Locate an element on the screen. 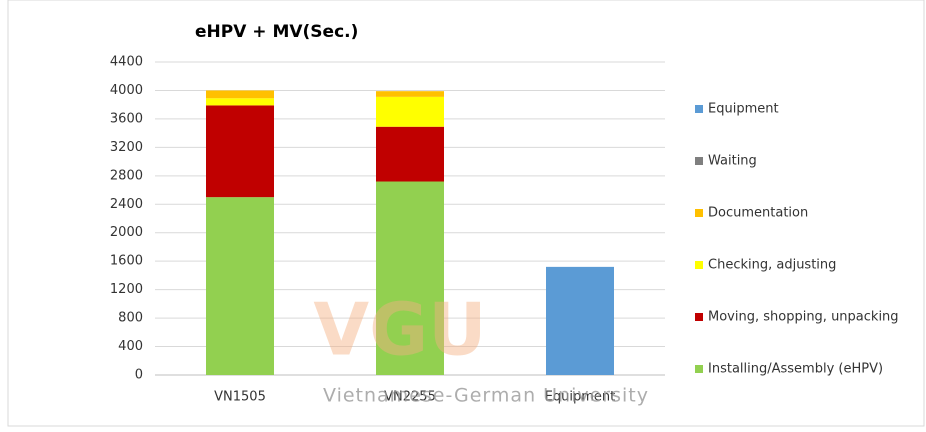 This screenshot has height=432, width=926. y-tick-label: 3600 is located at coordinates (126, 118).